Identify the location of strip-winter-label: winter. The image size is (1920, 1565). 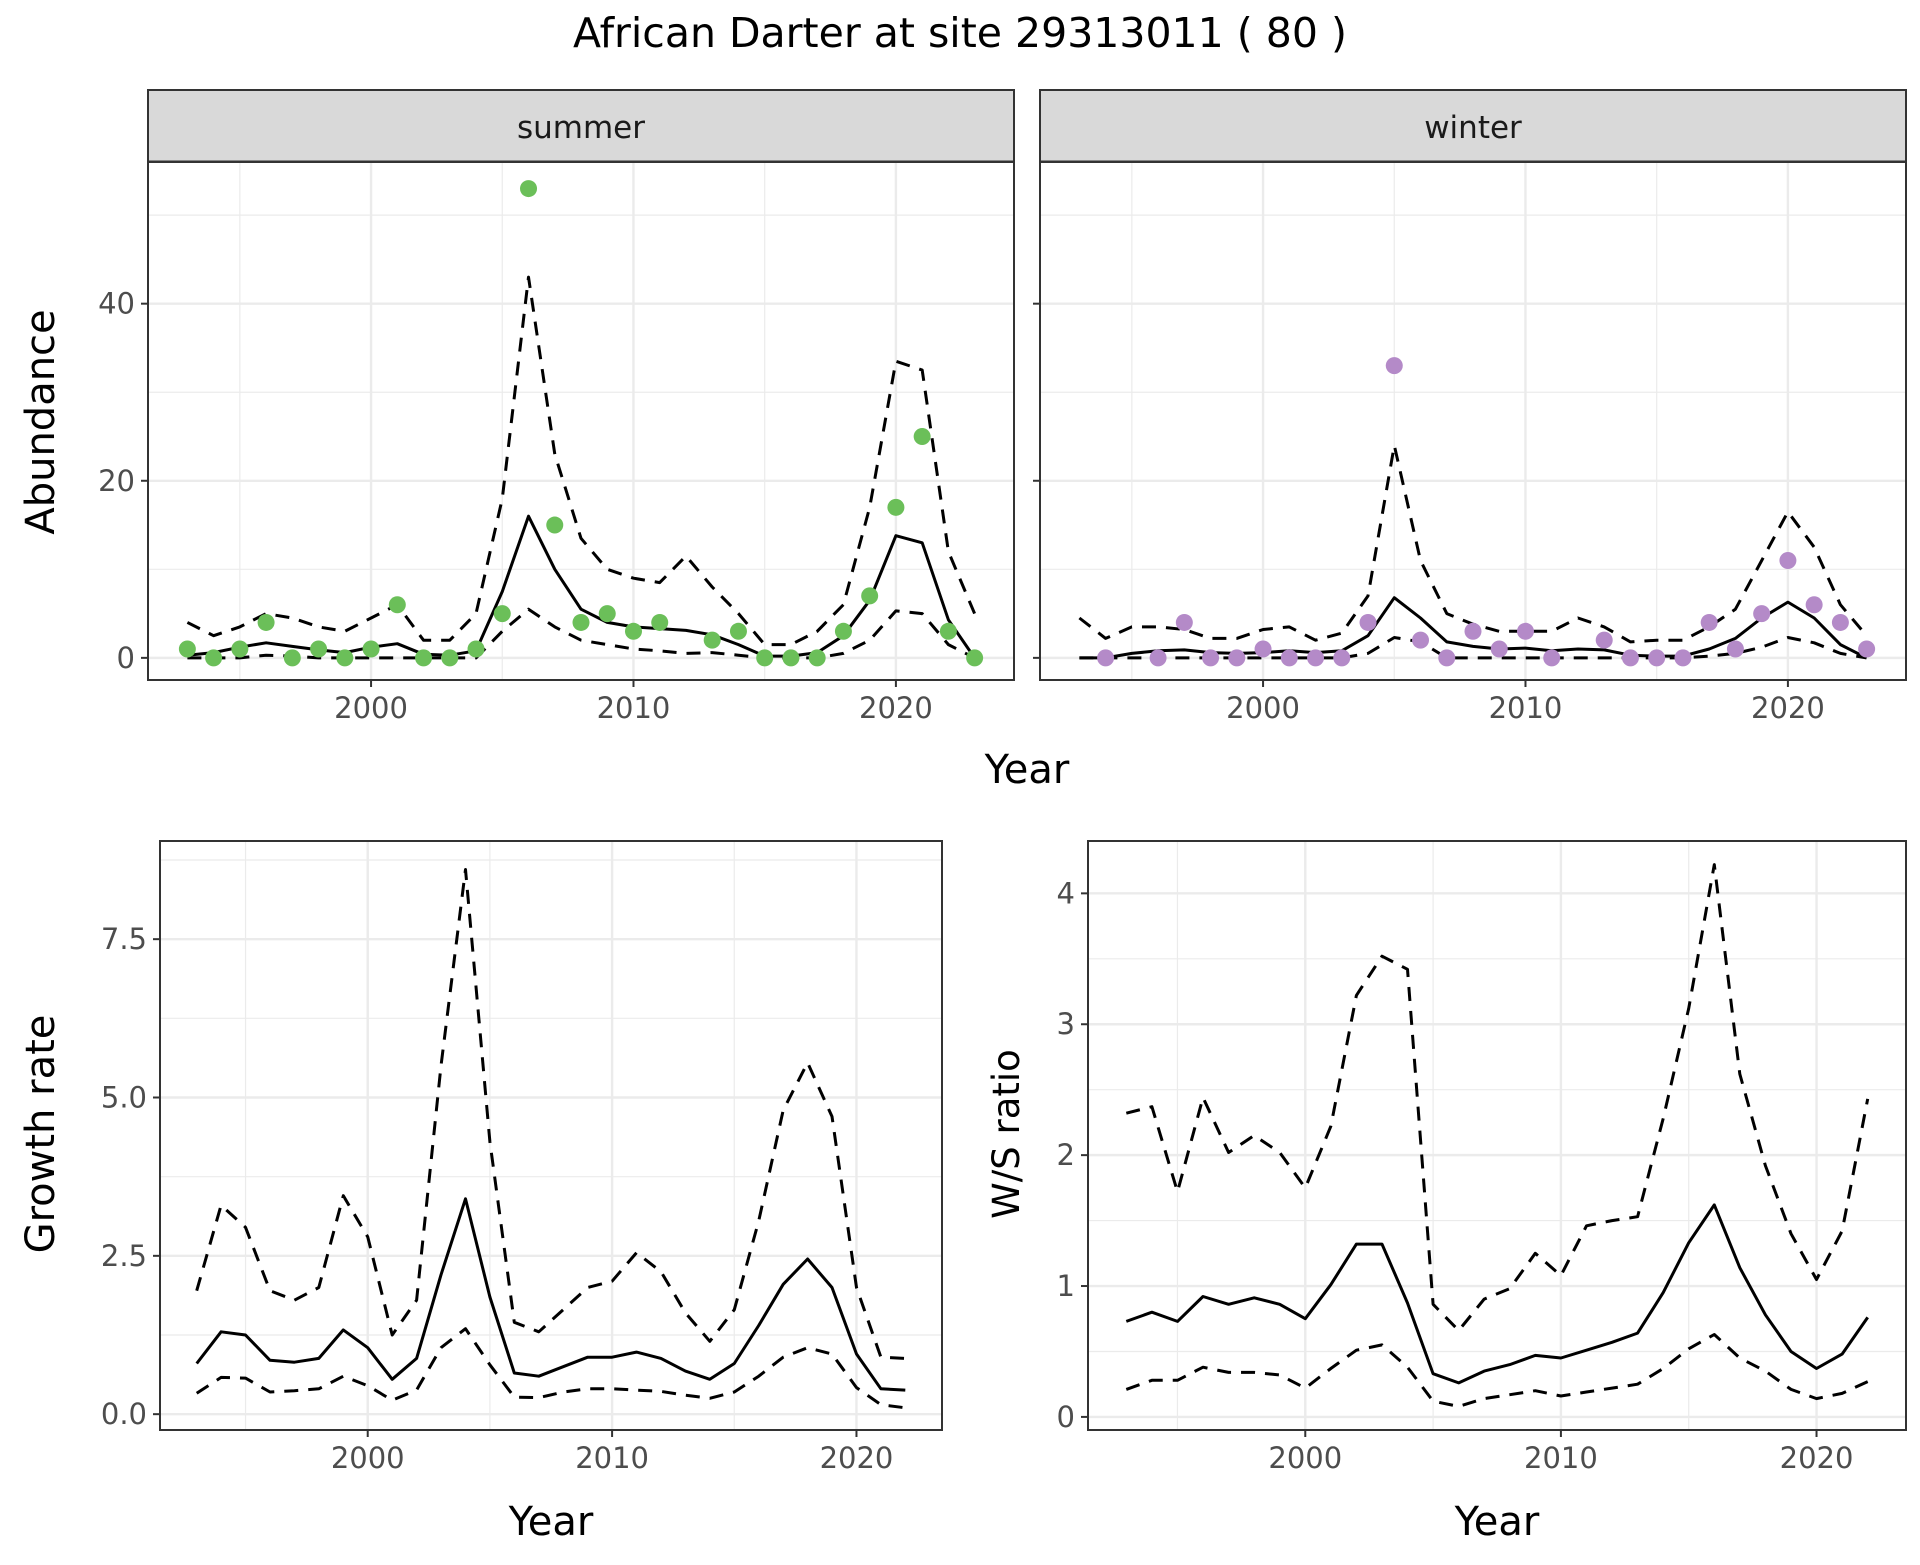
(1473, 128).